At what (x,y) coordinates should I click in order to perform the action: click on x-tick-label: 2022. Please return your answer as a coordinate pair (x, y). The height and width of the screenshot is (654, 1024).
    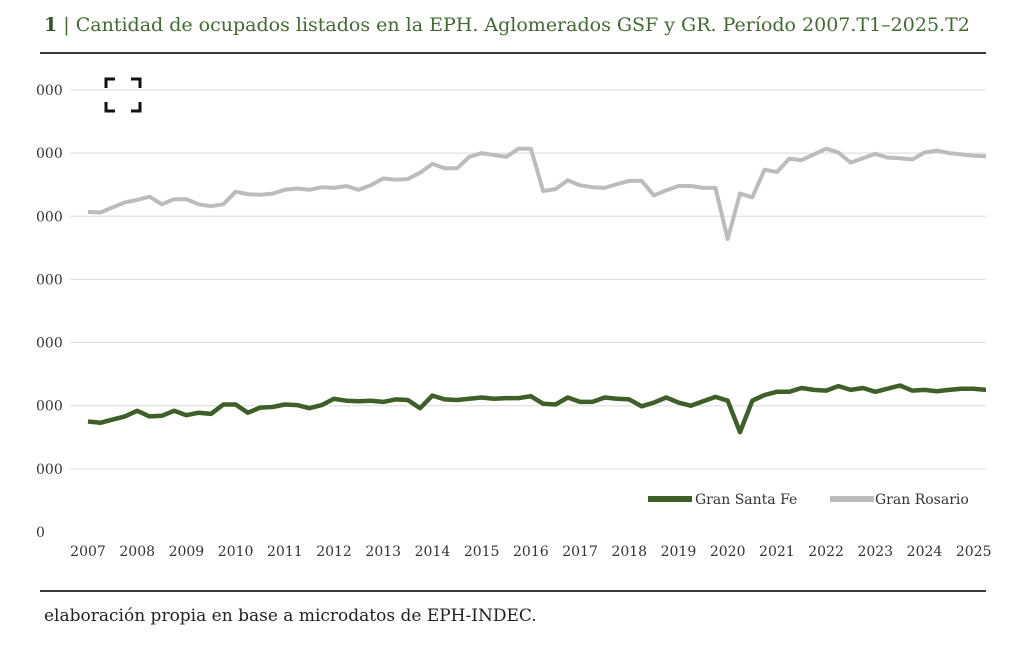
    Looking at the image, I should click on (826, 552).